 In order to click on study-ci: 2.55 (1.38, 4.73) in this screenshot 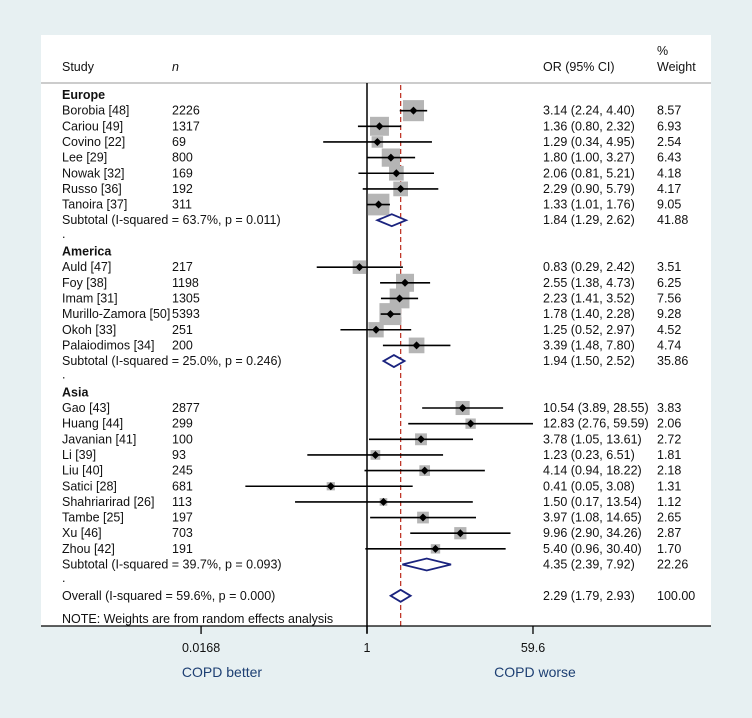, I will do `click(589, 283)`.